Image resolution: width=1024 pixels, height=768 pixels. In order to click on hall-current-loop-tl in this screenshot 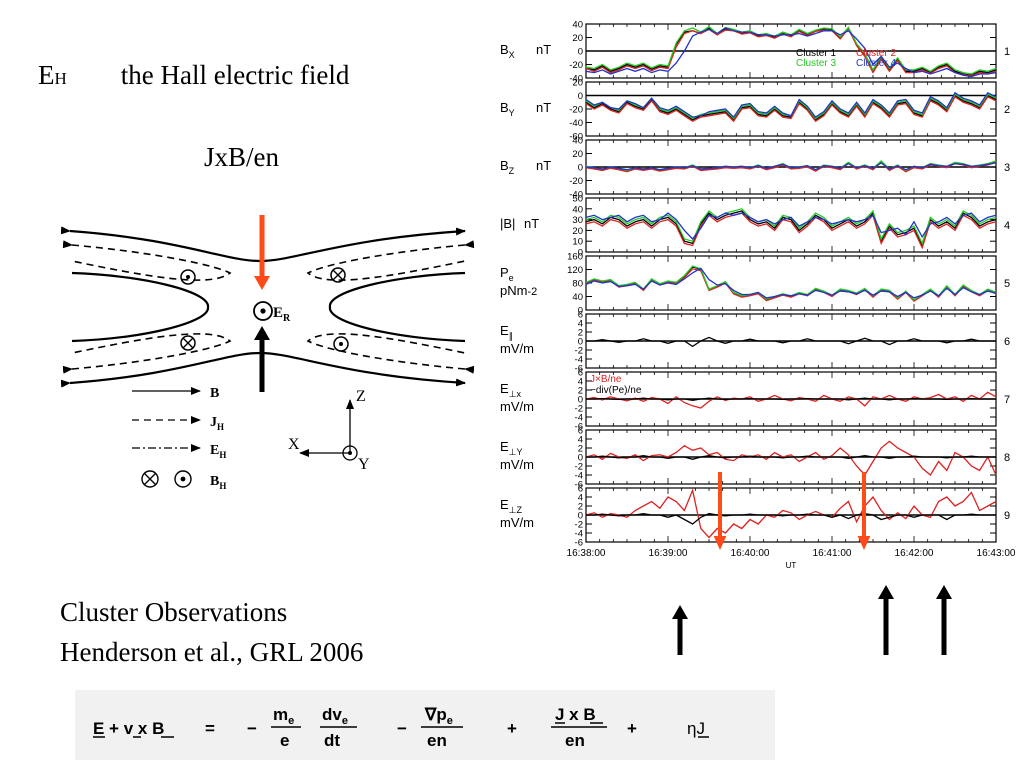, I will do `click(147, 260)`.